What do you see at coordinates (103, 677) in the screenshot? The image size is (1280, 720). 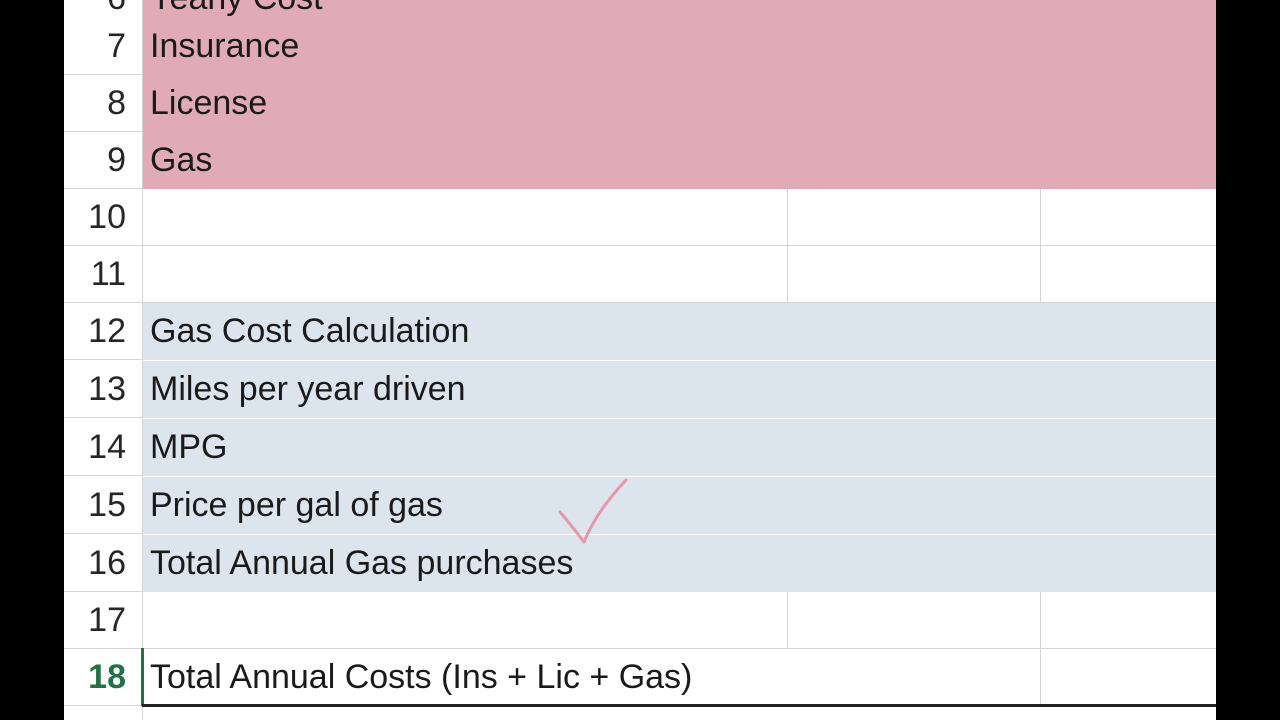 I see `row-header-18-active: 18` at bounding box center [103, 677].